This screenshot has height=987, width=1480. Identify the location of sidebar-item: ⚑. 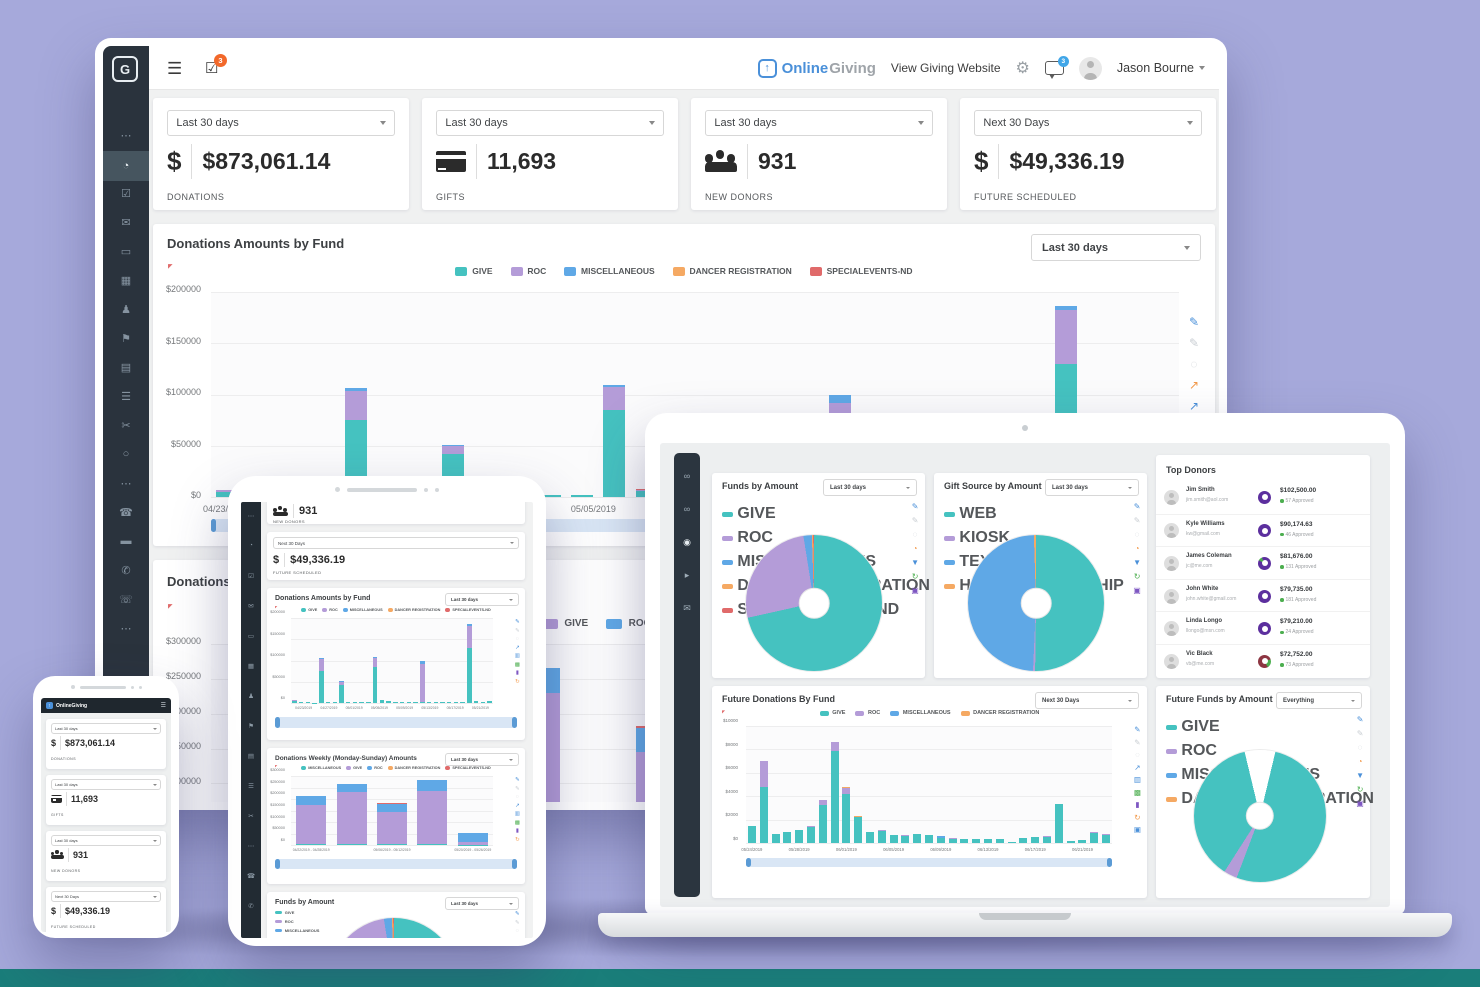
(251, 726).